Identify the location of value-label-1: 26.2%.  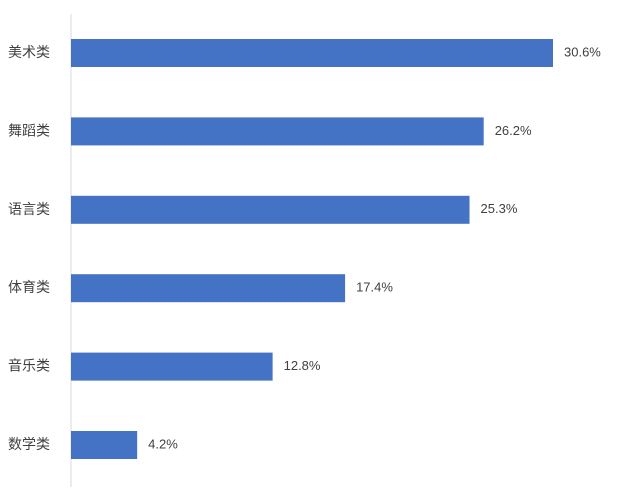
(513, 130).